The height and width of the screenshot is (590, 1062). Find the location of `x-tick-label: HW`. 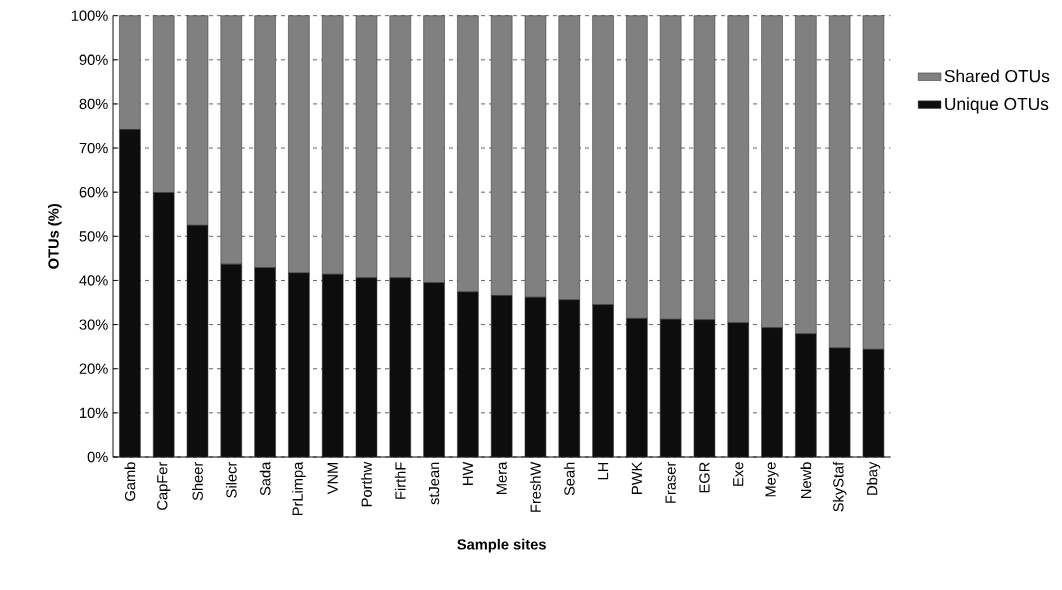

x-tick-label: HW is located at coordinates (467, 473).